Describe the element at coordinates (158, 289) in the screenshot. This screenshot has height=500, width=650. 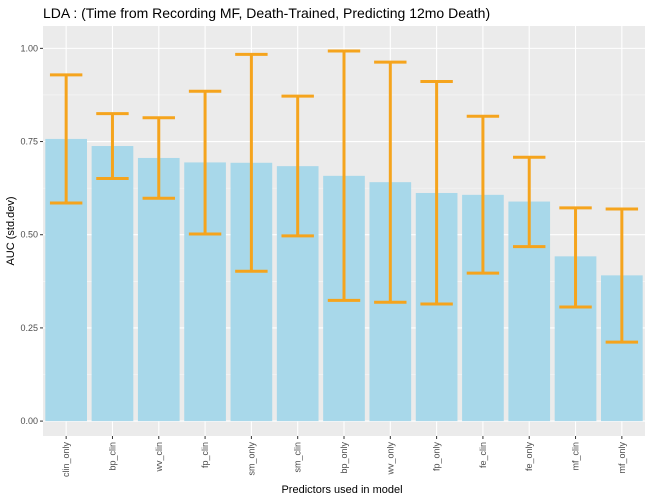
I see `bar-wv_clin` at that location.